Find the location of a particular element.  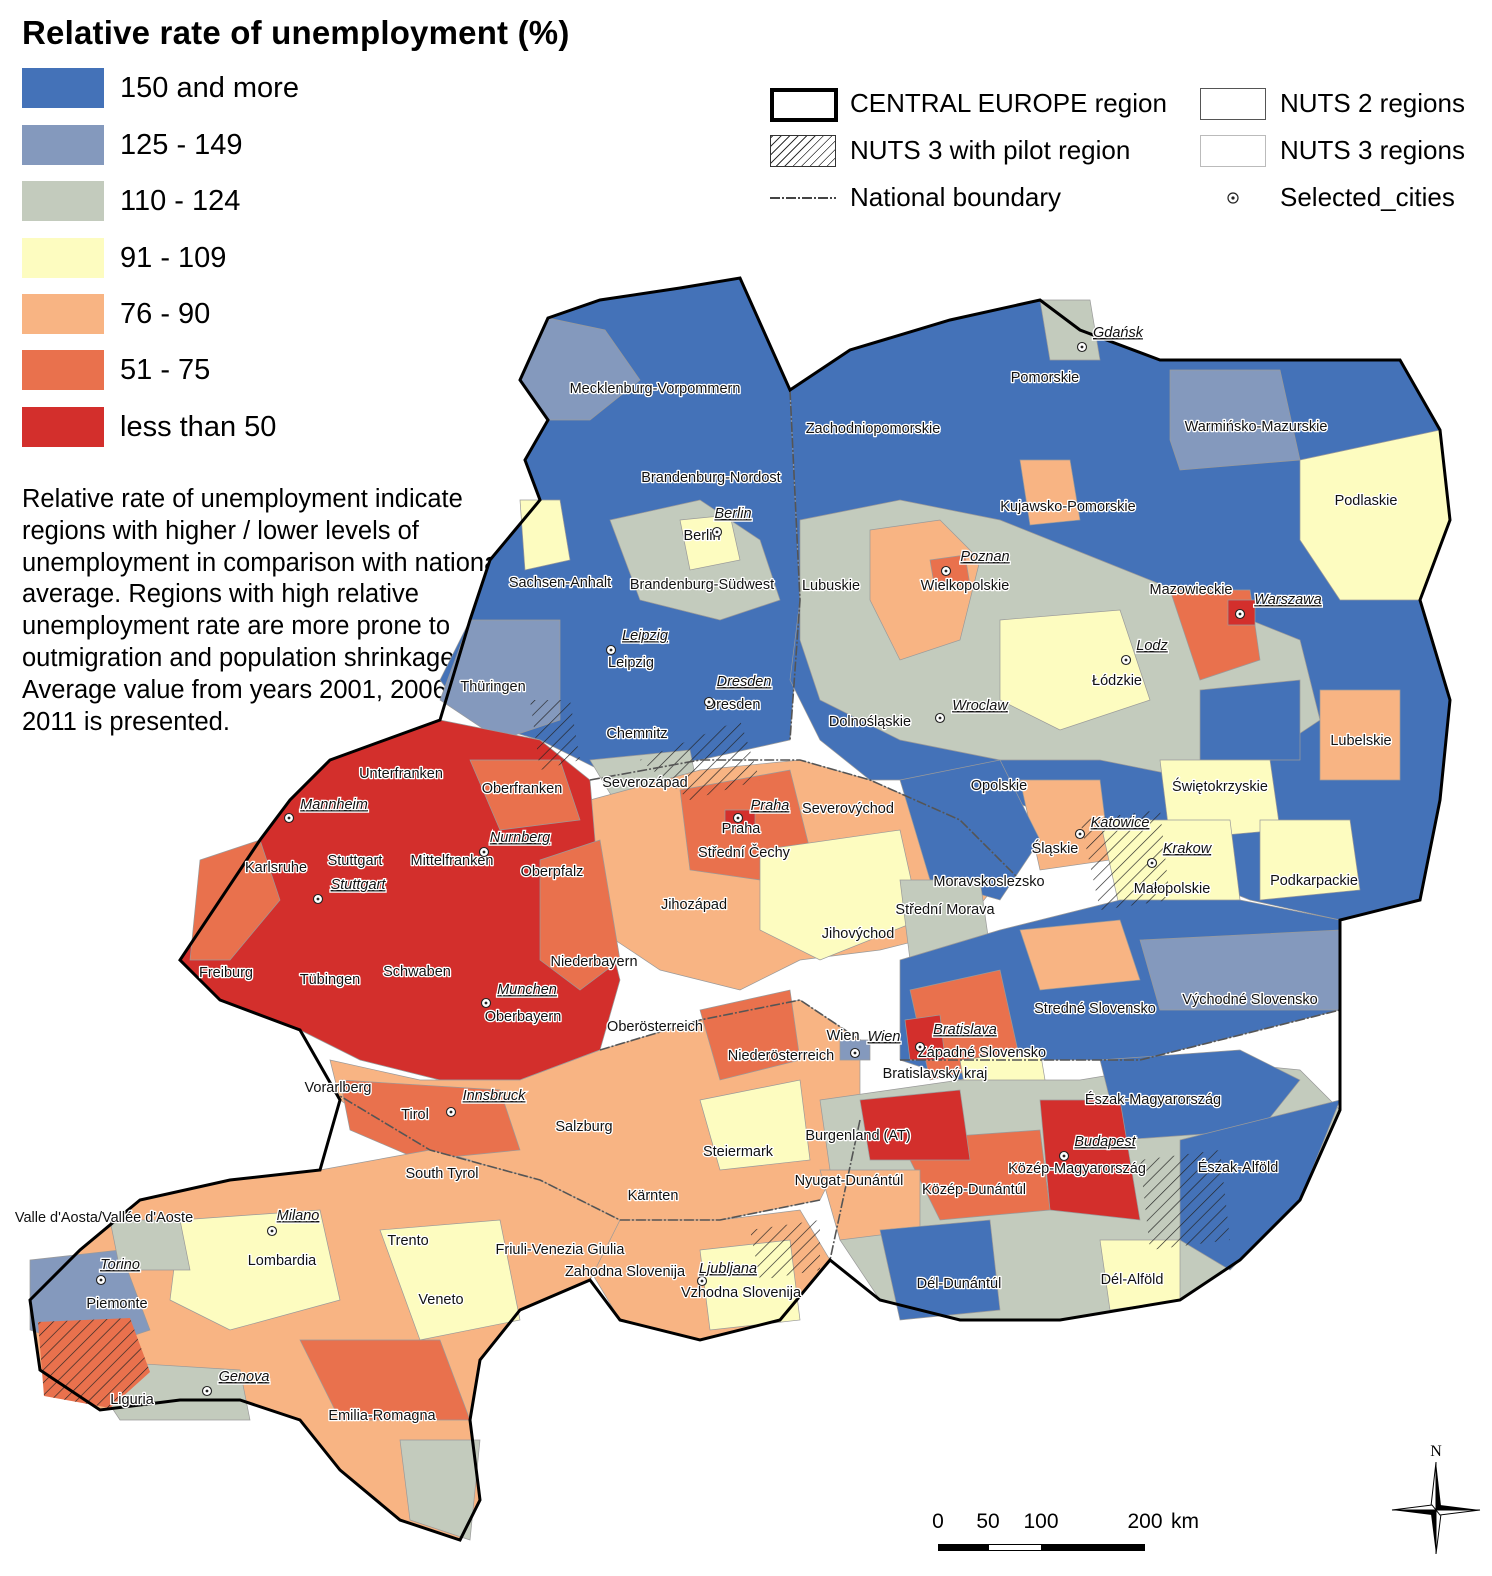

region-pomorskie-e is located at coordinates (1070, 330).